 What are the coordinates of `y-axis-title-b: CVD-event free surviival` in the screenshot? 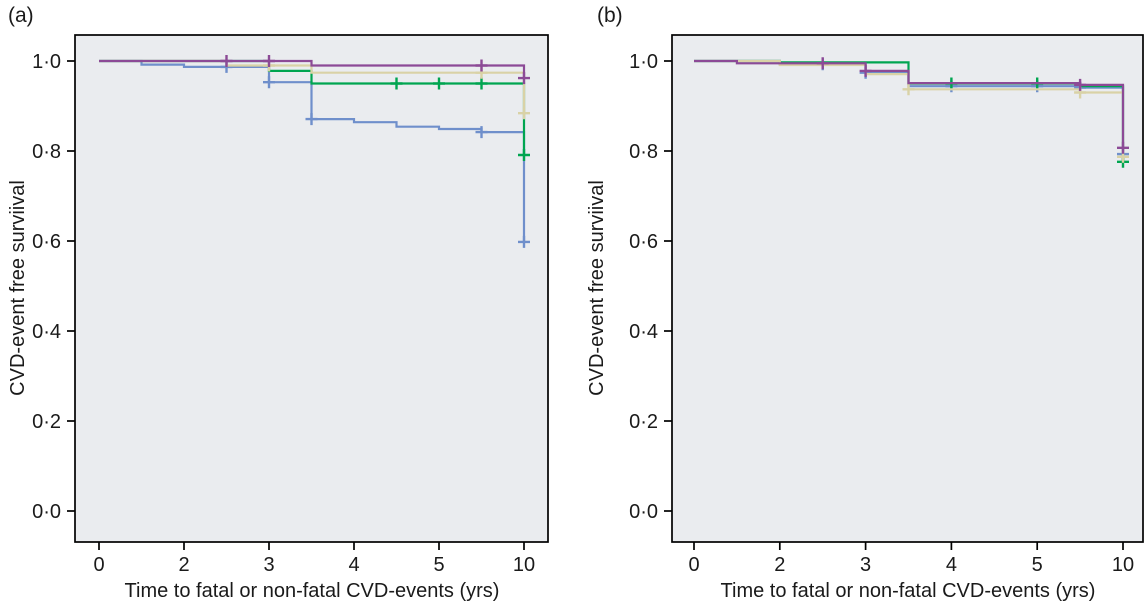 It's located at (597, 288).